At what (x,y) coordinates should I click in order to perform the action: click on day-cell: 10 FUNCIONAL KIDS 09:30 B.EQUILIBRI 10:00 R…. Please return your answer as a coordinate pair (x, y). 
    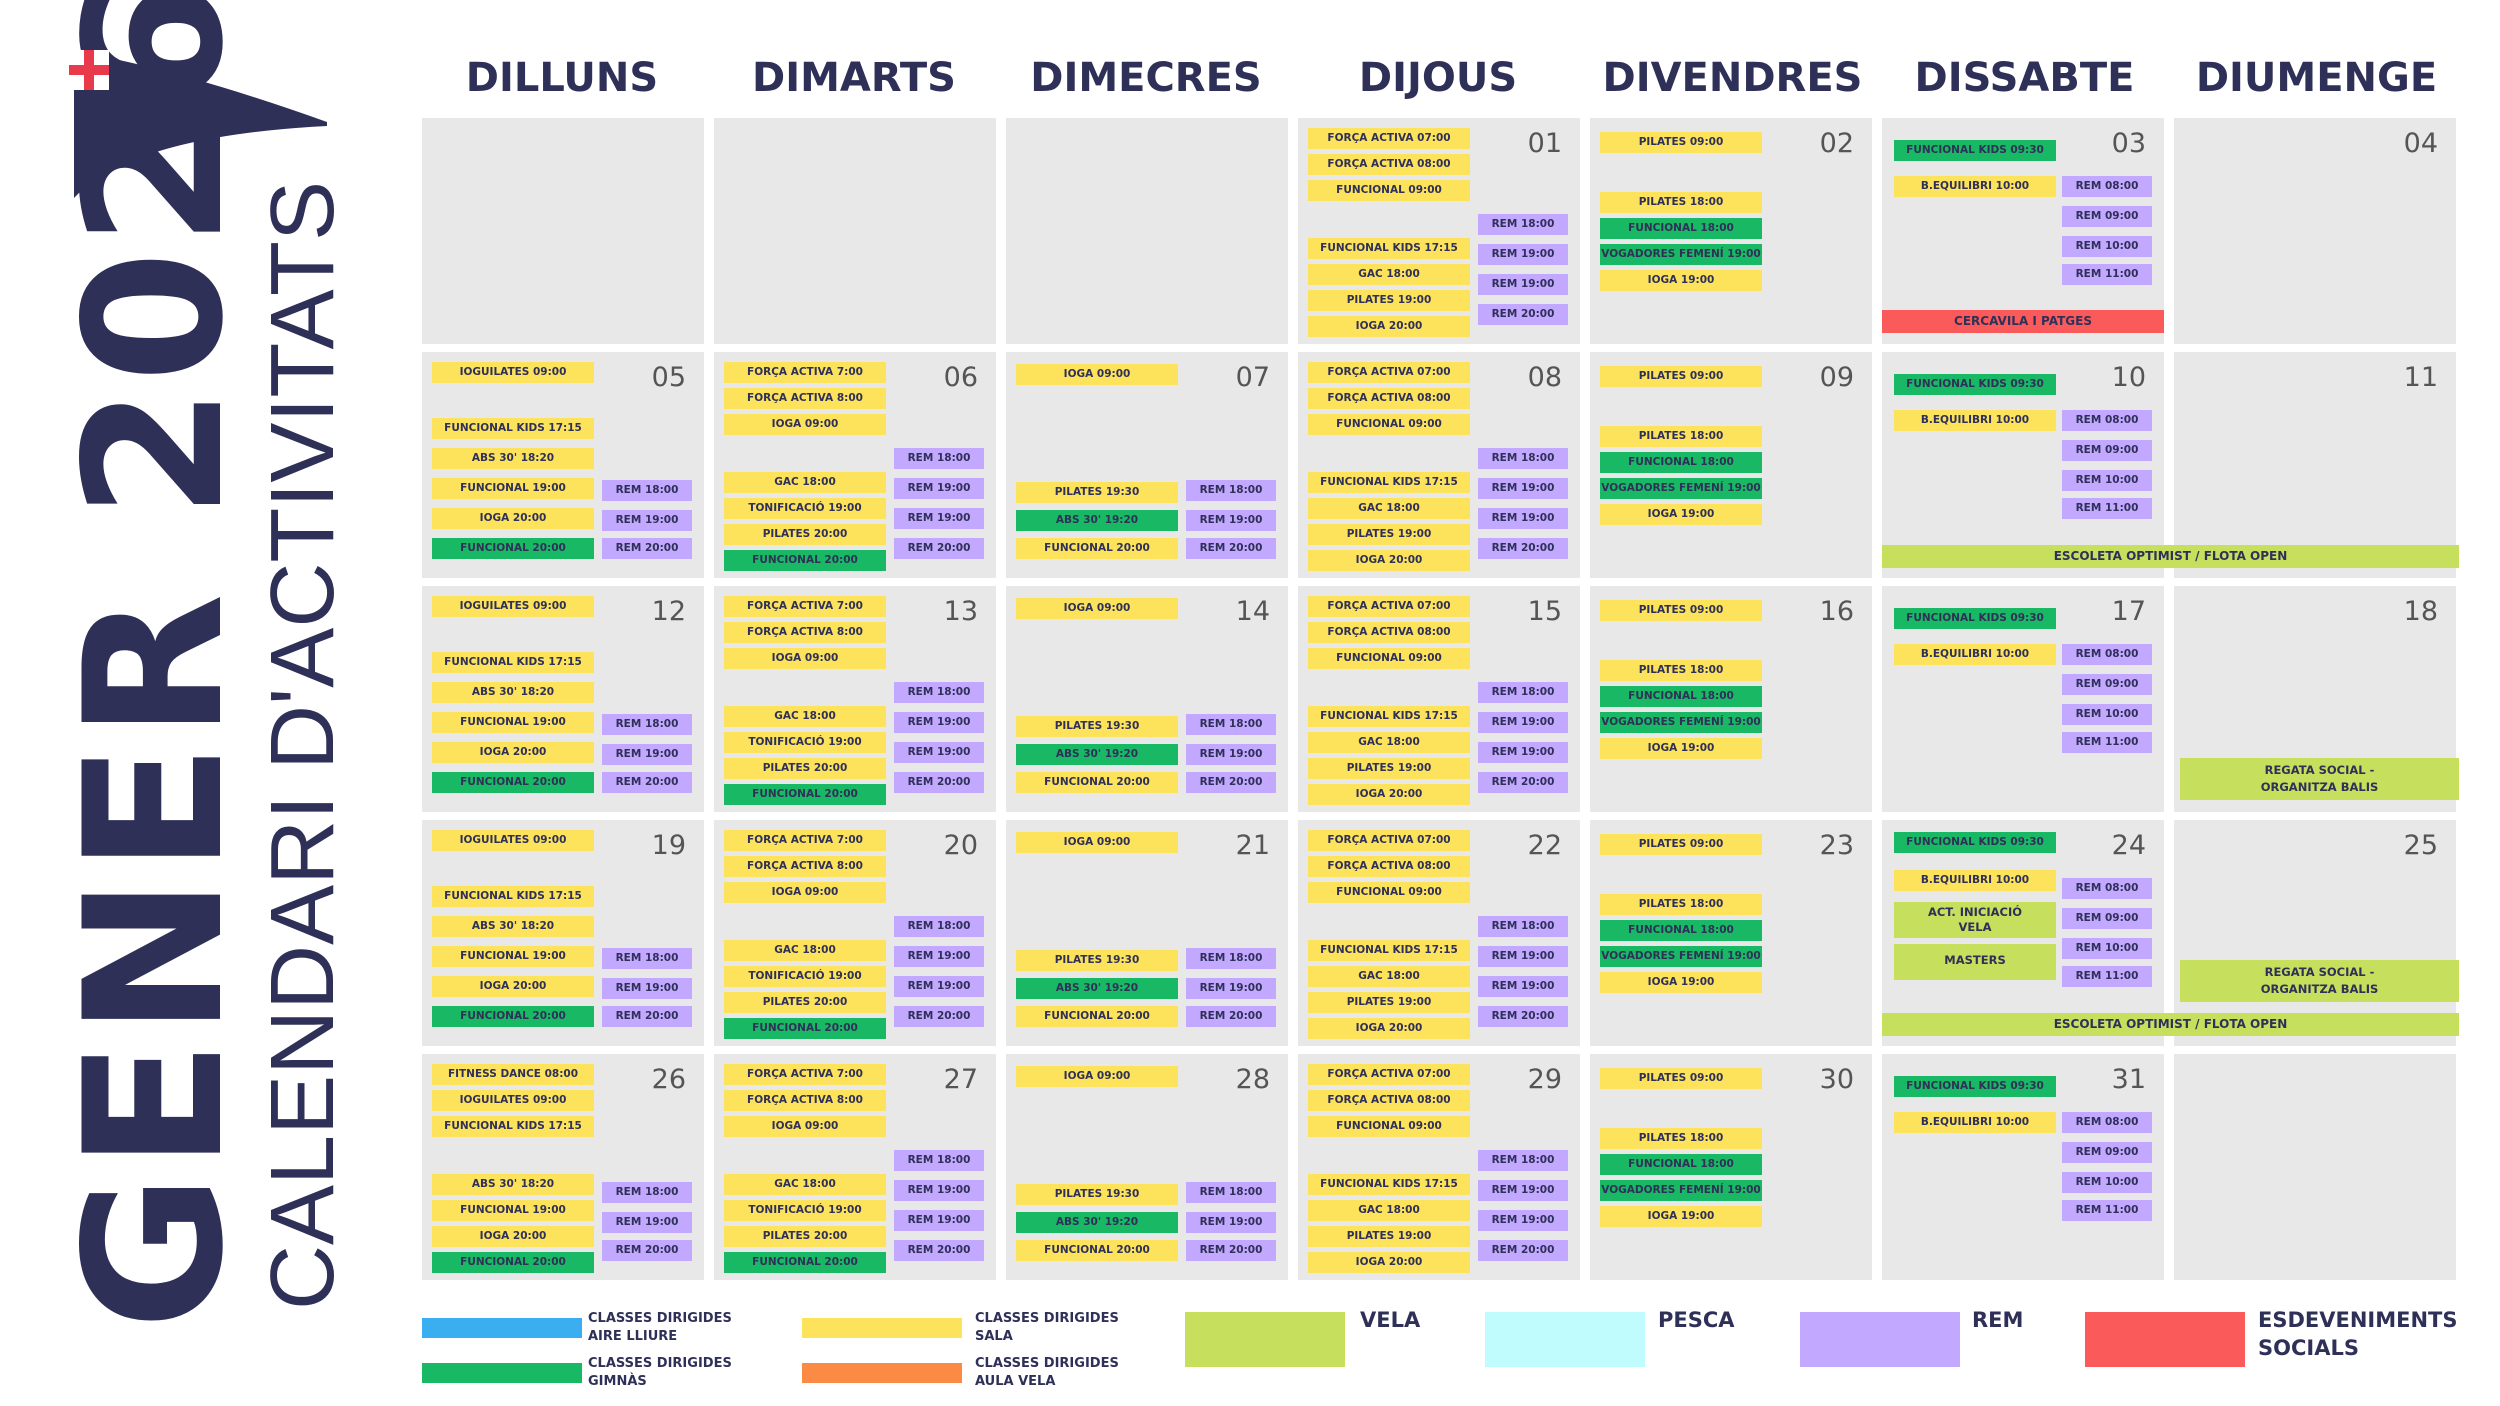
    Looking at the image, I should click on (2023, 465).